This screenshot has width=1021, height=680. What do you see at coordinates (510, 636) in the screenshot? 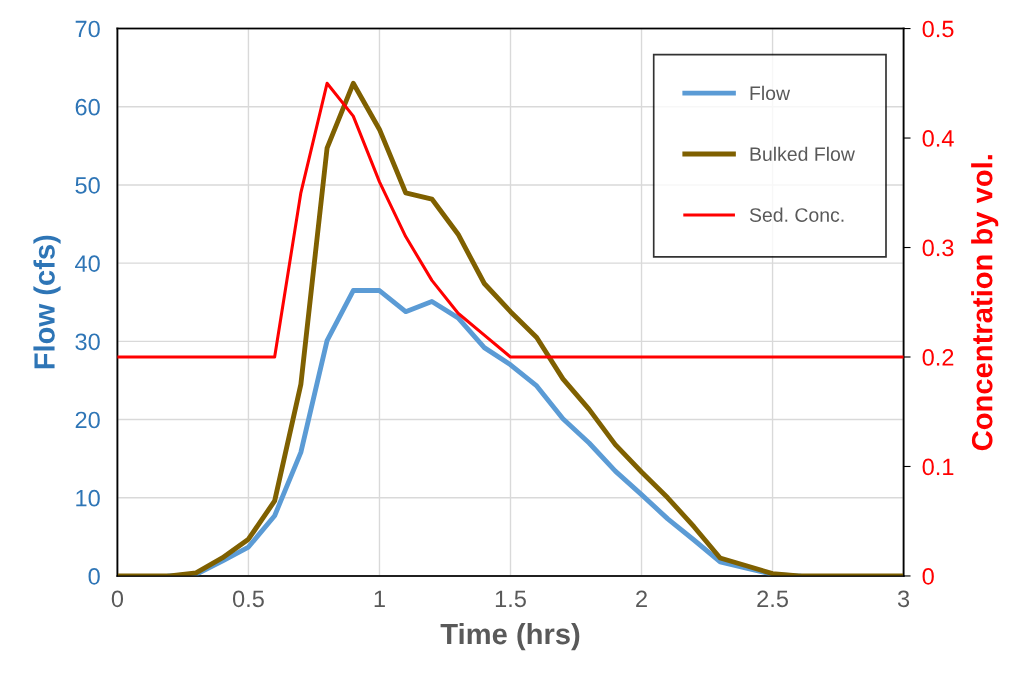
I see `x-axis-title: Time (hrs)` at bounding box center [510, 636].